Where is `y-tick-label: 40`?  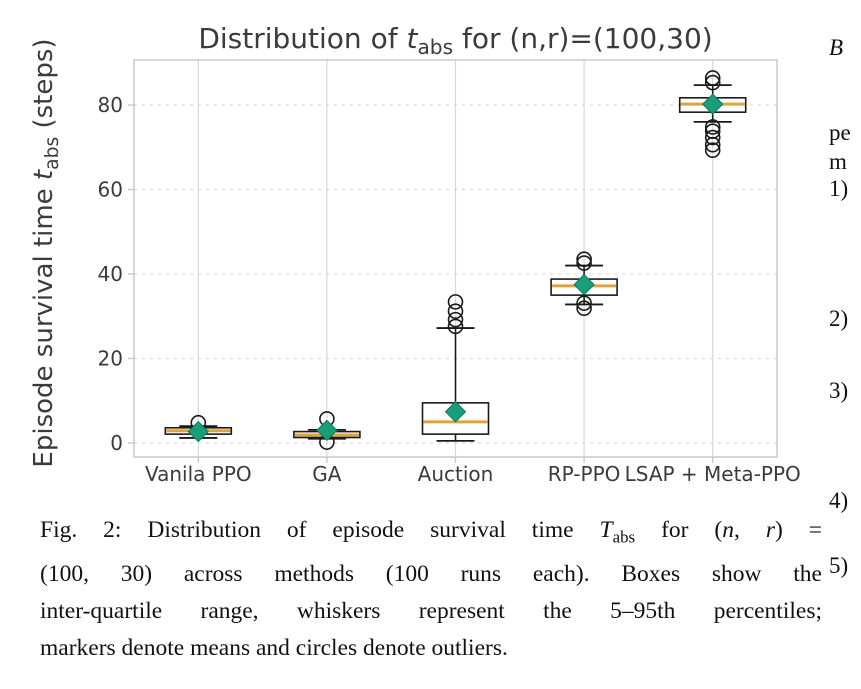 y-tick-label: 40 is located at coordinates (110, 274).